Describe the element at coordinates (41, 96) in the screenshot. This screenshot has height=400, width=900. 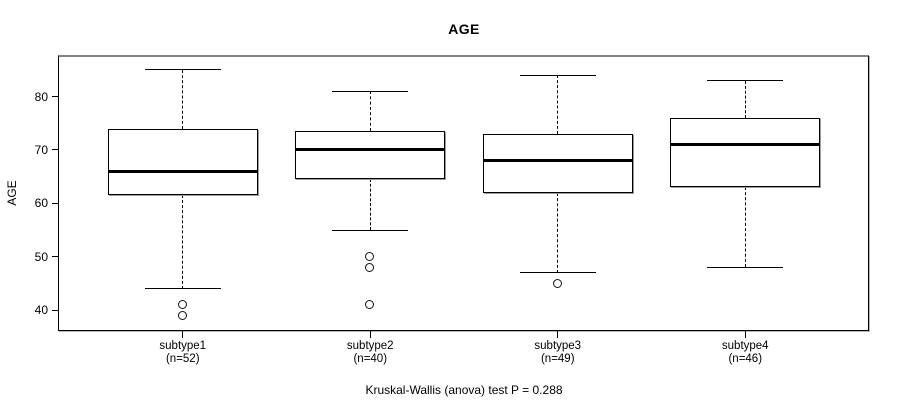
I see `y-tick-label: 80` at that location.